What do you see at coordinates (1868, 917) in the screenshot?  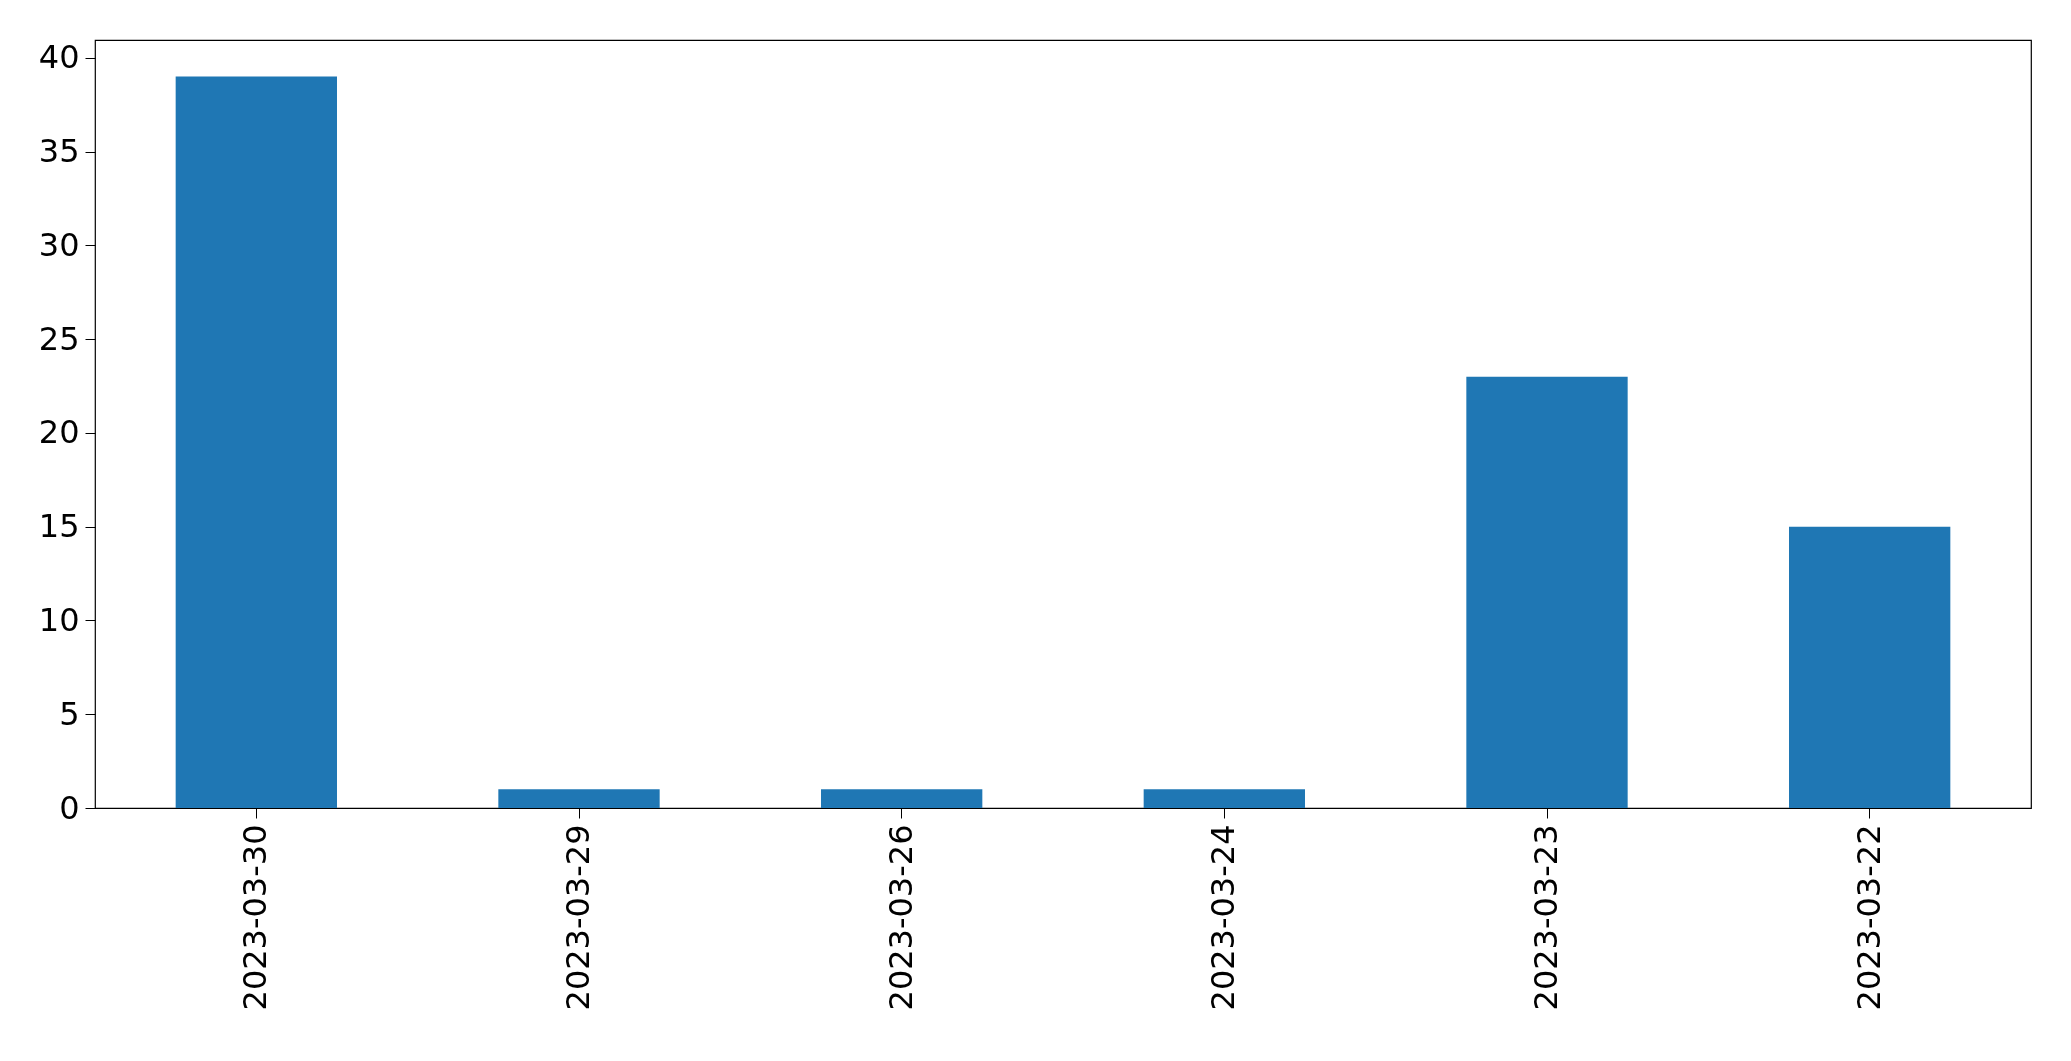 I see `x-tick-label: 2023-03-22` at bounding box center [1868, 917].